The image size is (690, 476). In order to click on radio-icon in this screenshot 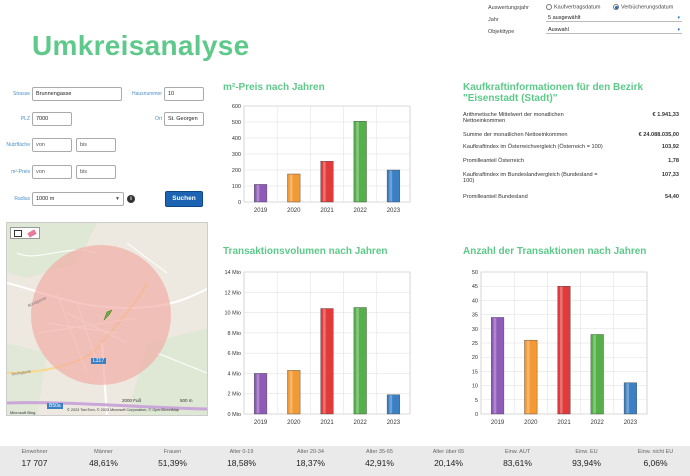, I will do `click(549, 7)`.